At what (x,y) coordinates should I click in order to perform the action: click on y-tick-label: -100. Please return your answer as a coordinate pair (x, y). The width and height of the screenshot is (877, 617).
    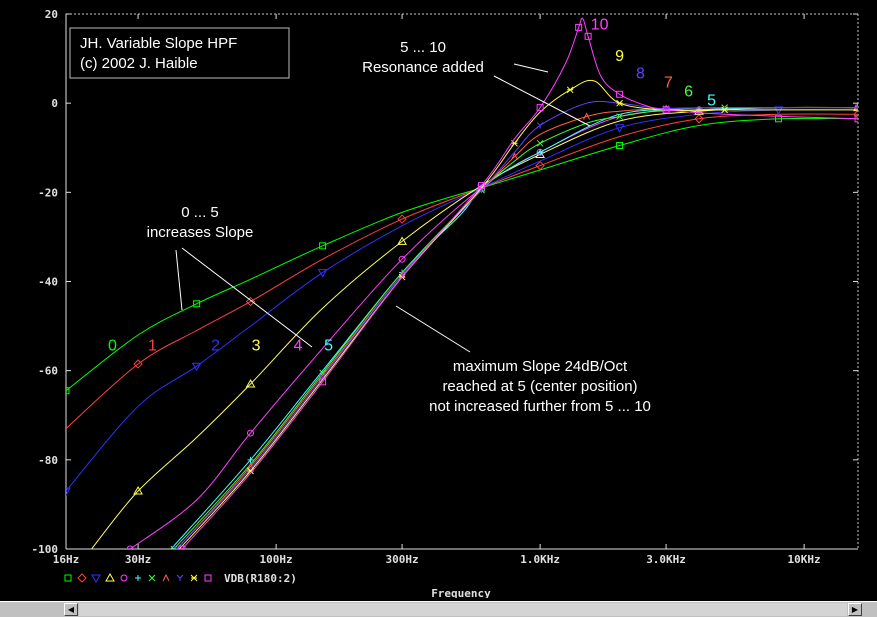
    Looking at the image, I should click on (45, 549).